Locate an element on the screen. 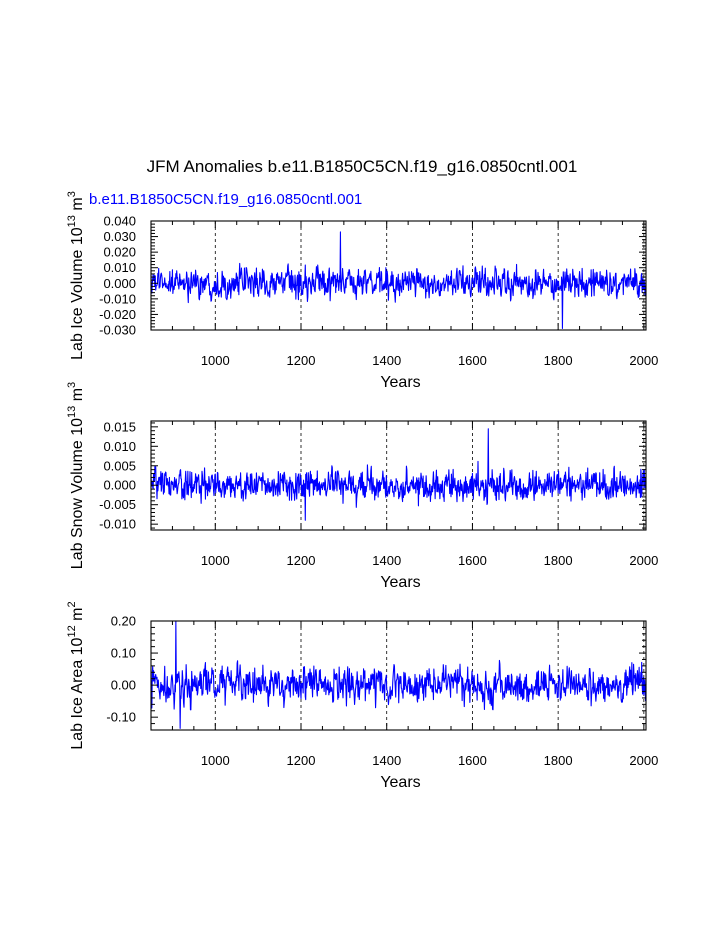 Image resolution: width=723 pixels, height=940 pixels. y-tick-label: 0.20 is located at coordinates (123, 621).